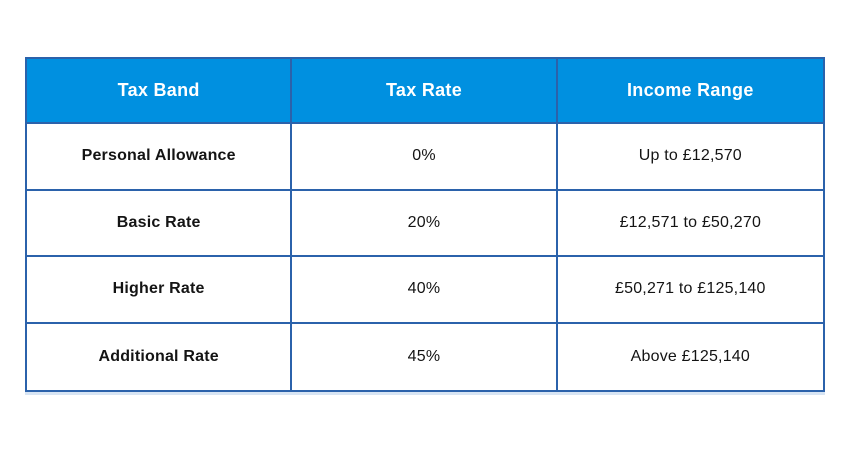 This screenshot has height=450, width=850. I want to click on table-cell-band: Basic Rate, so click(160, 223).